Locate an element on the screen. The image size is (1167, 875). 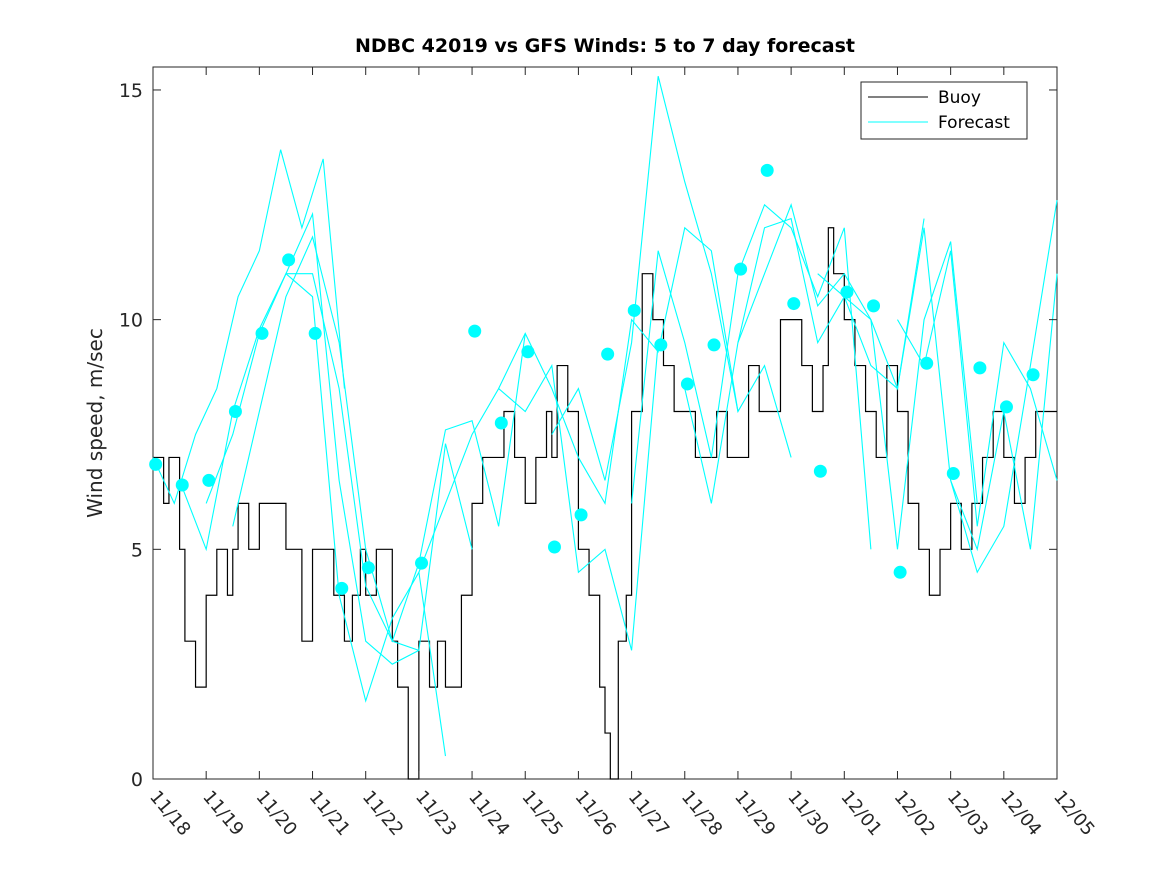
y-tick-label: 10 is located at coordinates (131, 321).